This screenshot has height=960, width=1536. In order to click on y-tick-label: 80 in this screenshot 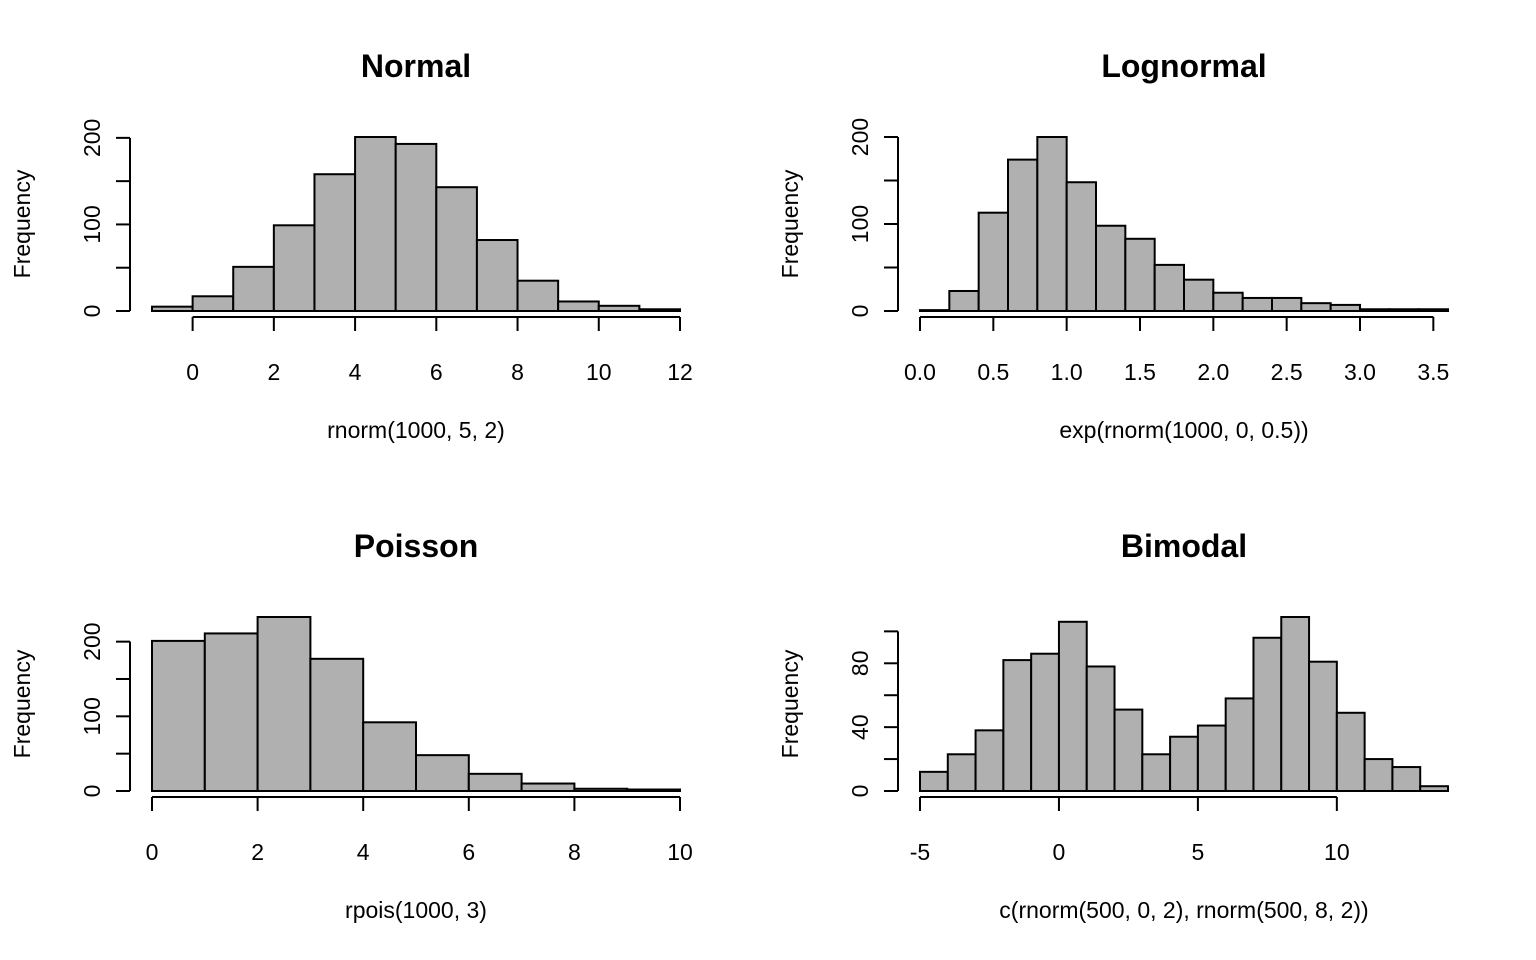, I will do `click(860, 663)`.